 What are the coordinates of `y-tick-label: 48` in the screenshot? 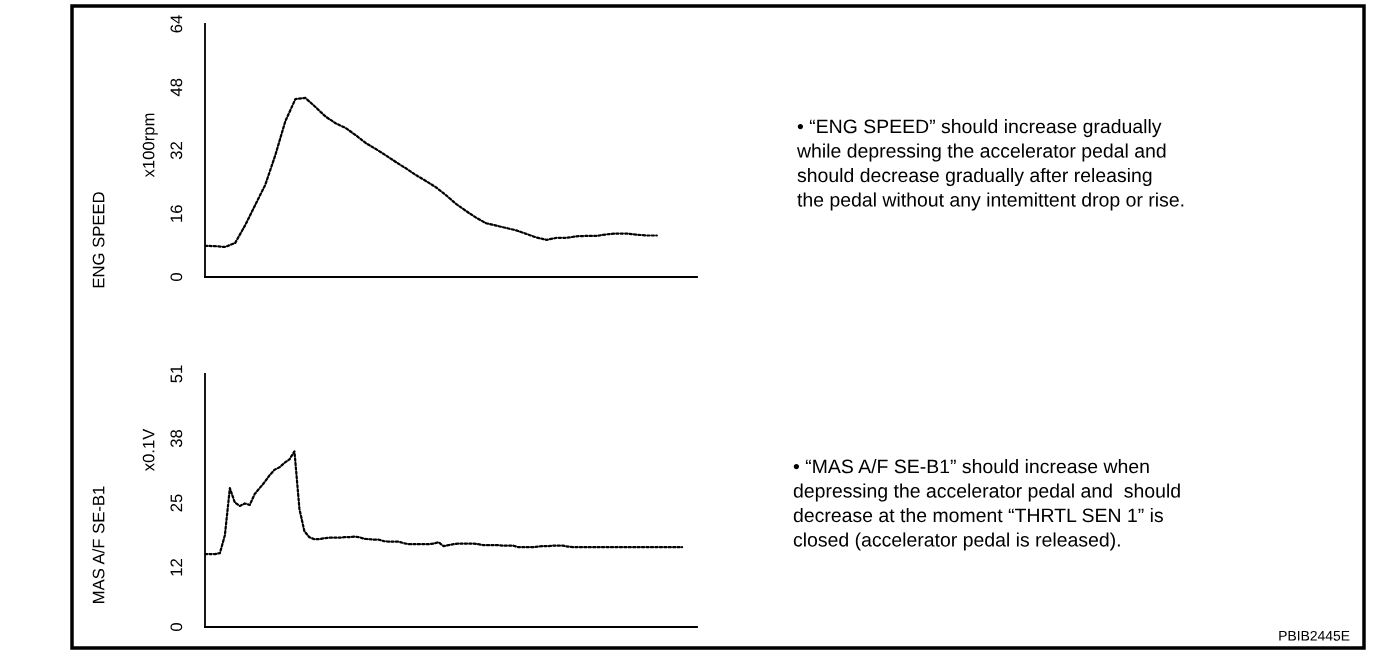 It's located at (176, 87).